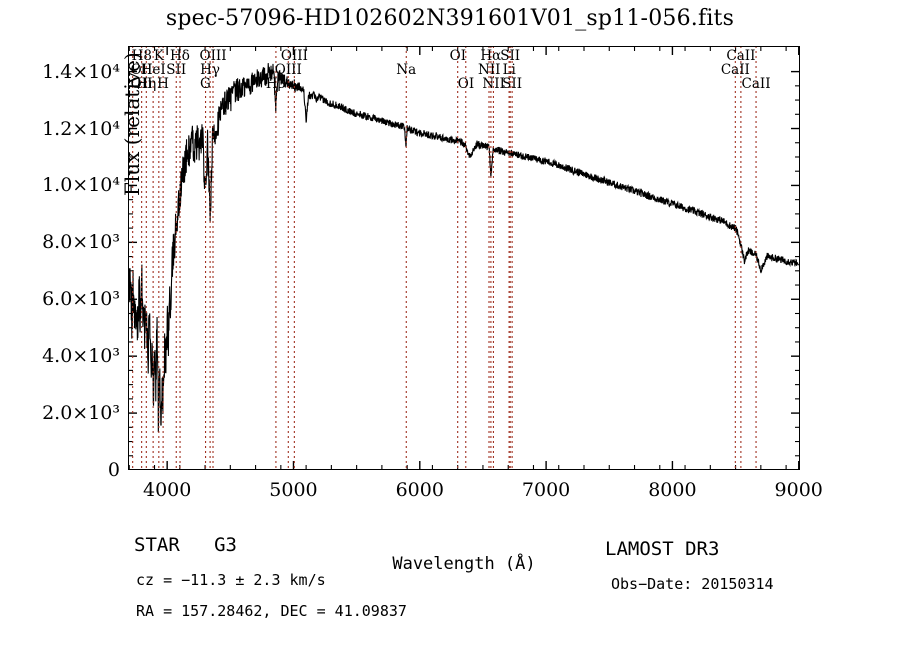  Describe the element at coordinates (491, 56) in the screenshot. I see `spectral-line-label: Hα` at that location.